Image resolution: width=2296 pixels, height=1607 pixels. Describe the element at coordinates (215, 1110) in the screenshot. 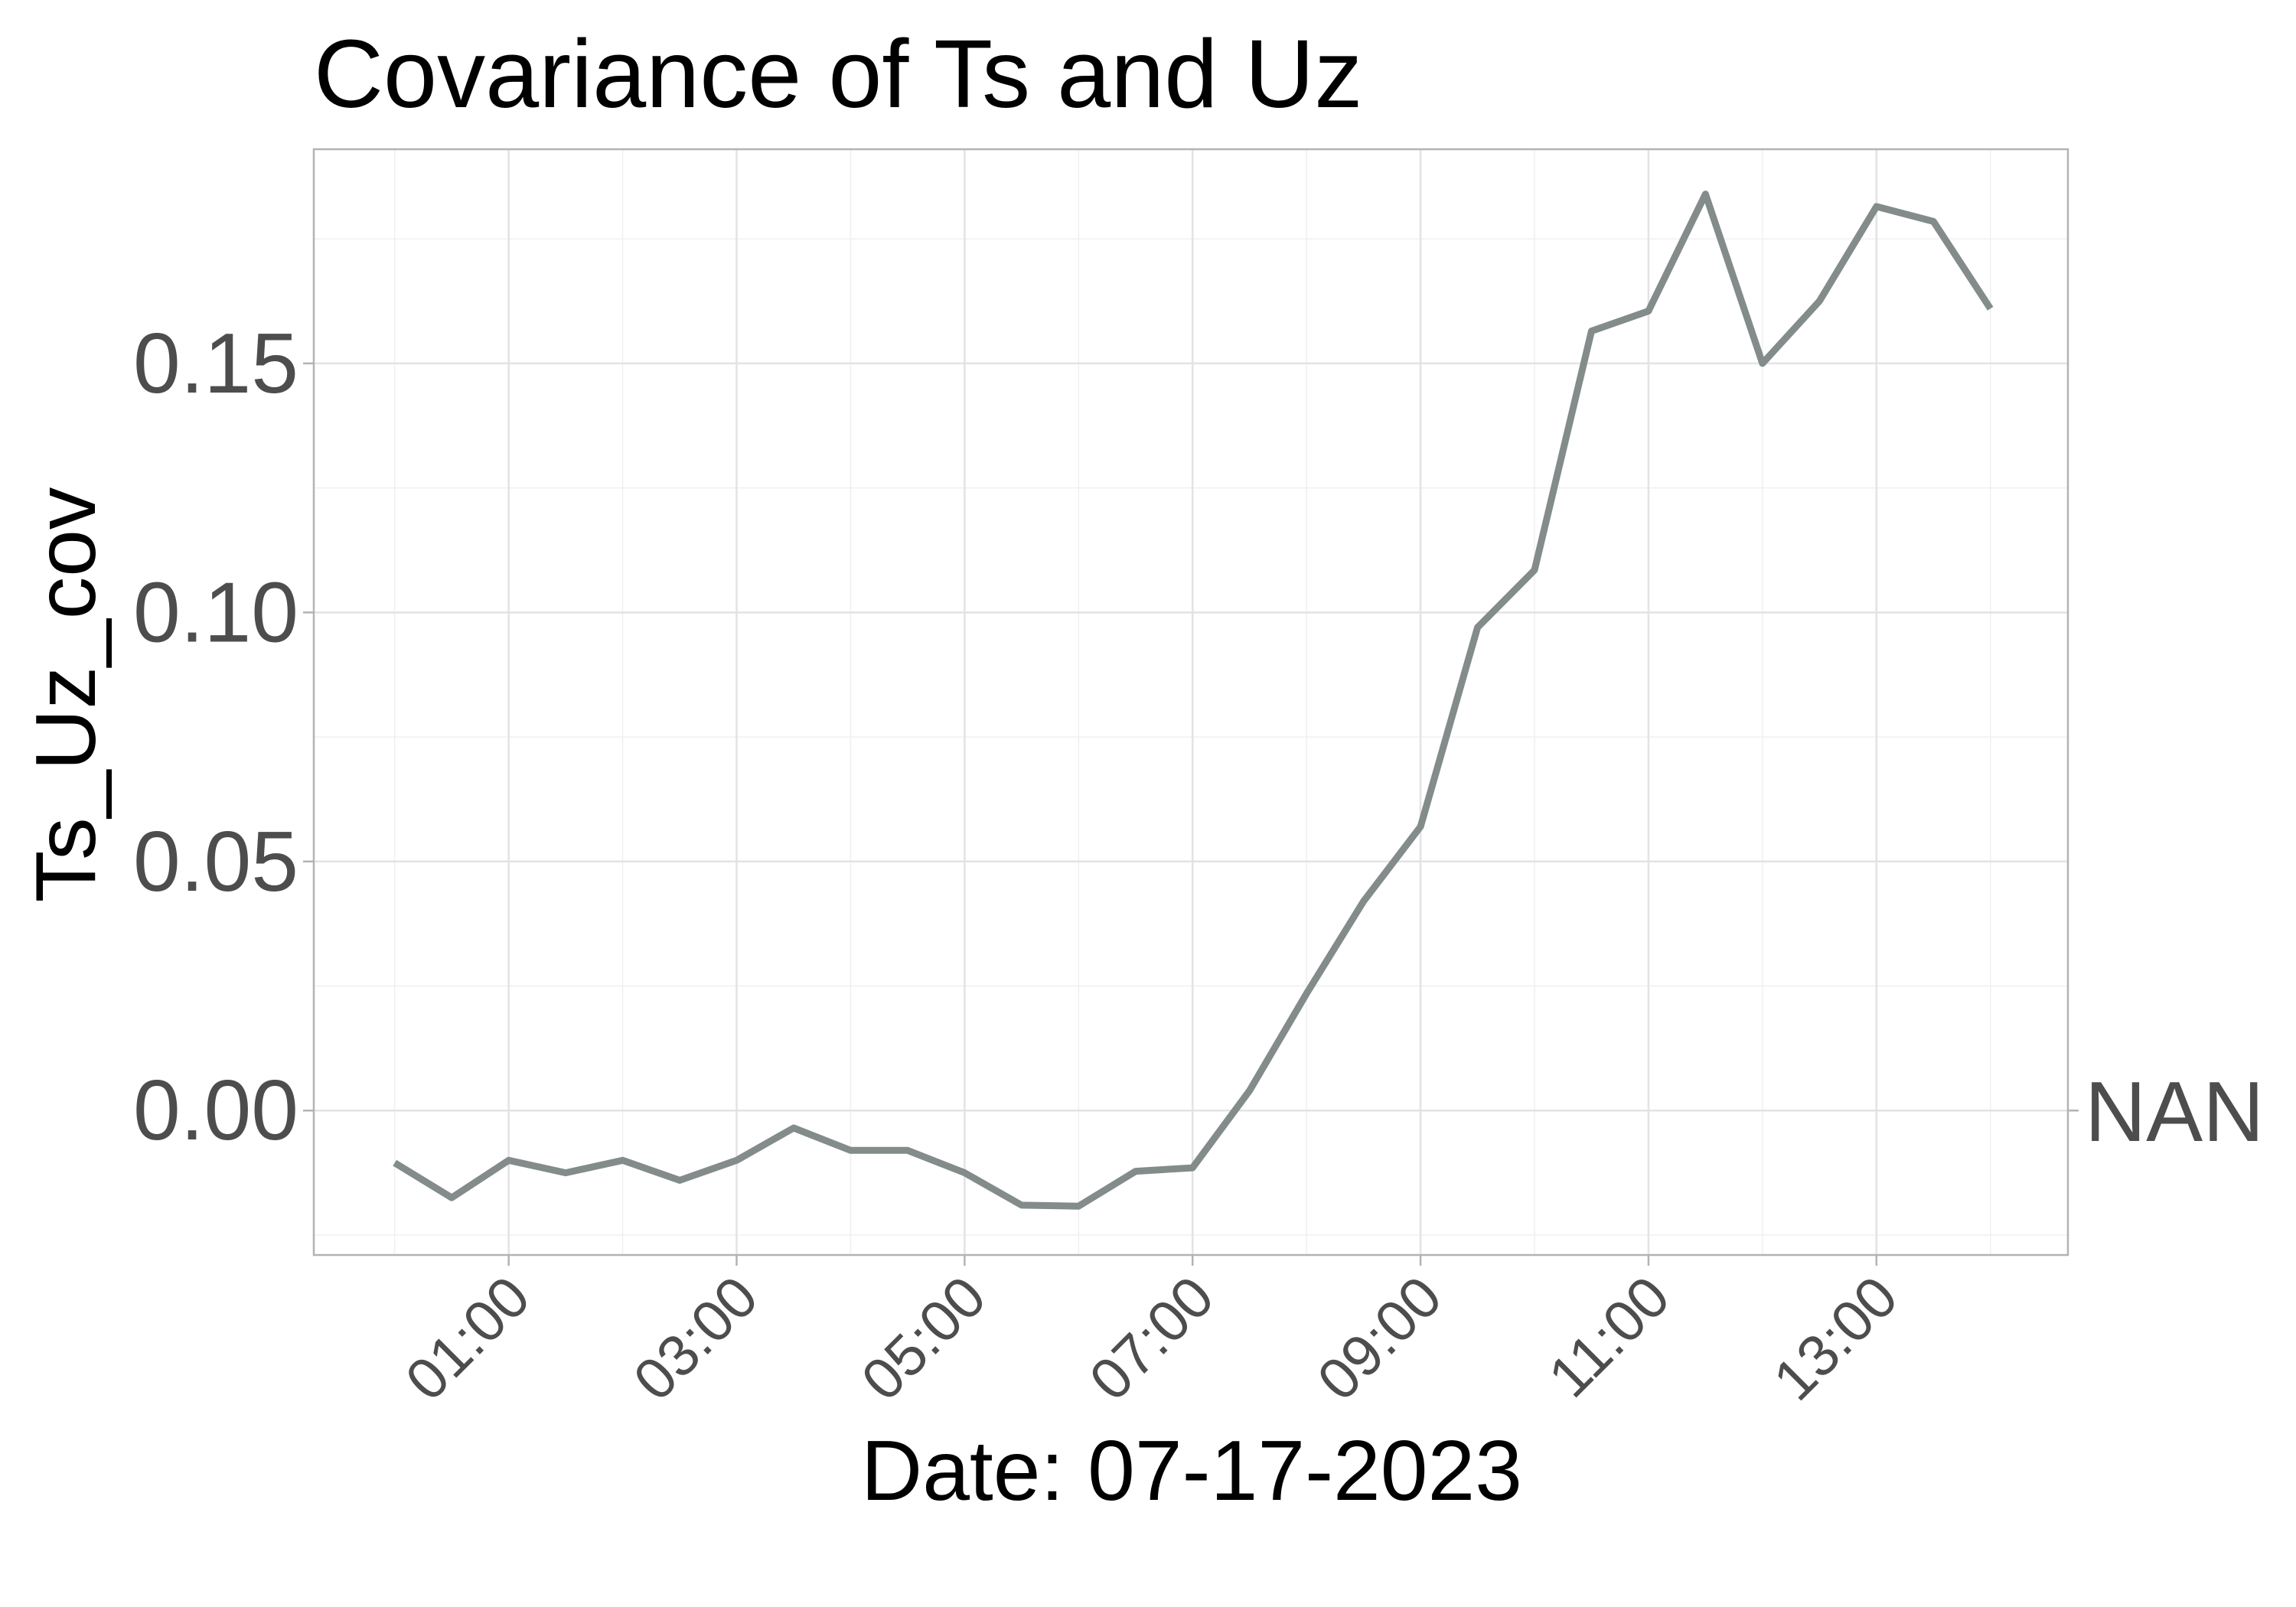

I see `y-tick-label: 0.00` at that location.